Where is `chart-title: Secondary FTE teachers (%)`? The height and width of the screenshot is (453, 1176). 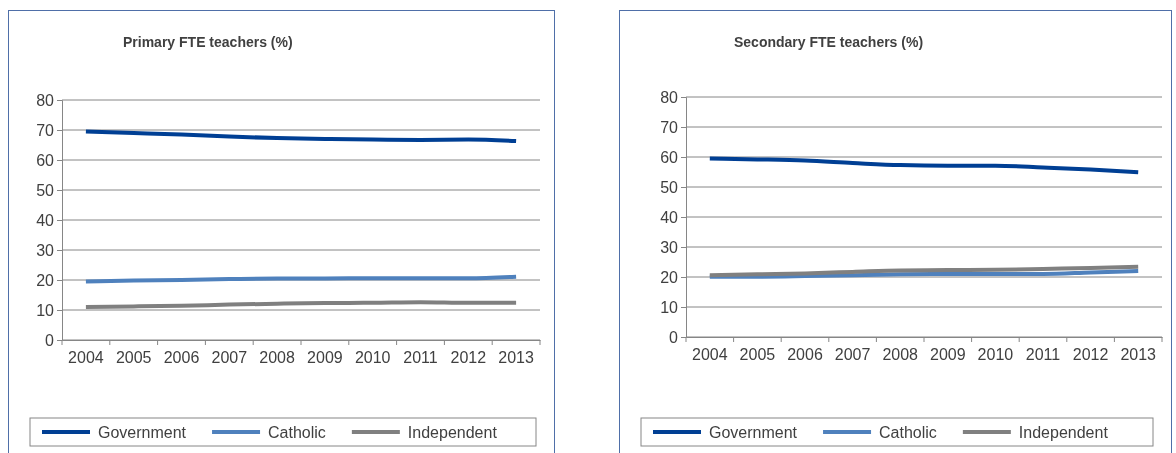
chart-title: Secondary FTE teachers (%) is located at coordinates (829, 42).